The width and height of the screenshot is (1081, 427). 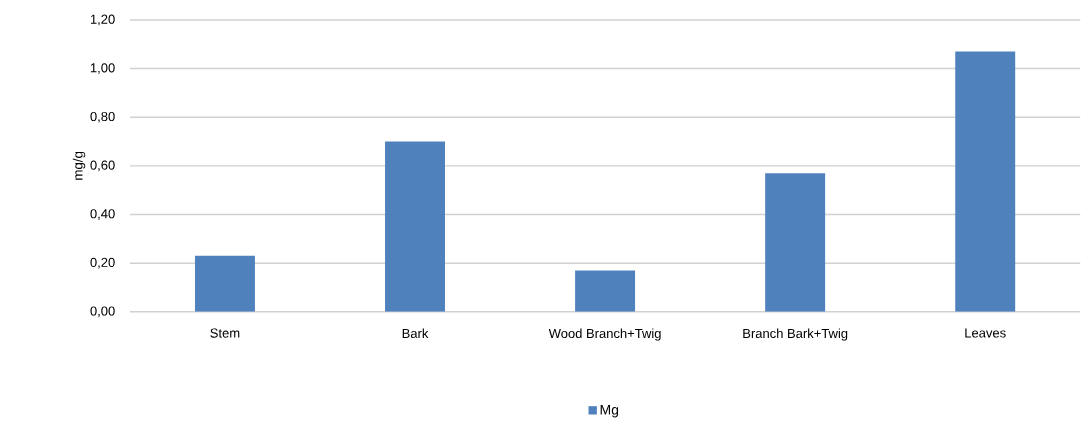 I want to click on x-tick-label: Stem, so click(x=225, y=333).